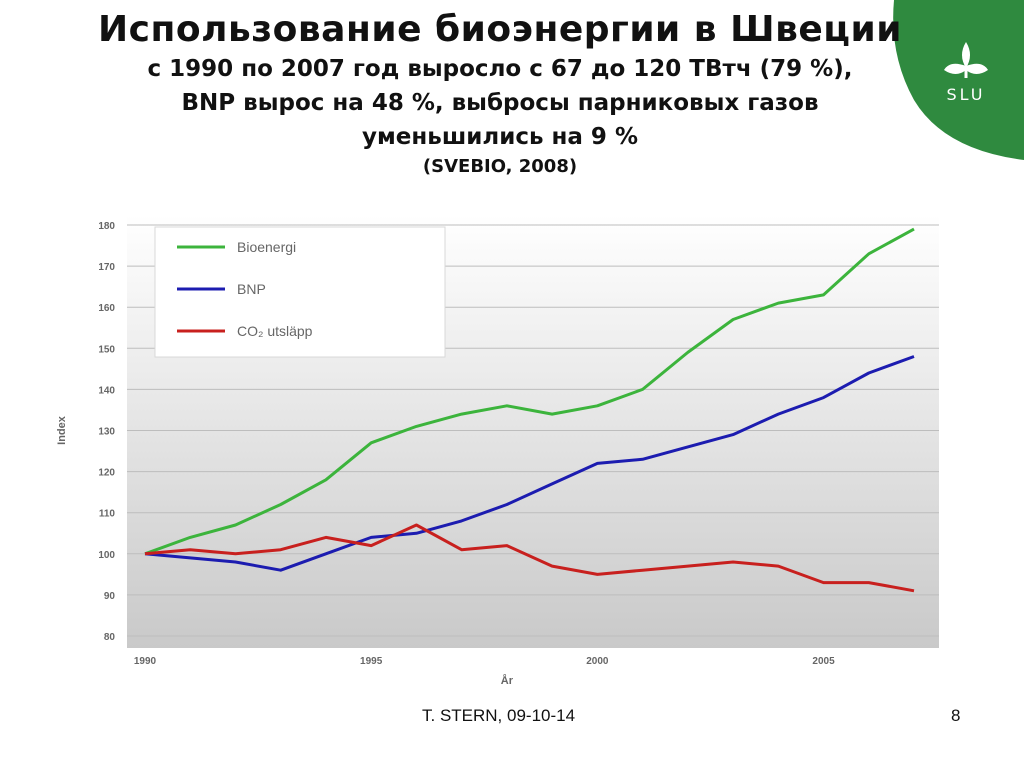 The height and width of the screenshot is (768, 1024). I want to click on y-tick-label: 80, so click(110, 637).